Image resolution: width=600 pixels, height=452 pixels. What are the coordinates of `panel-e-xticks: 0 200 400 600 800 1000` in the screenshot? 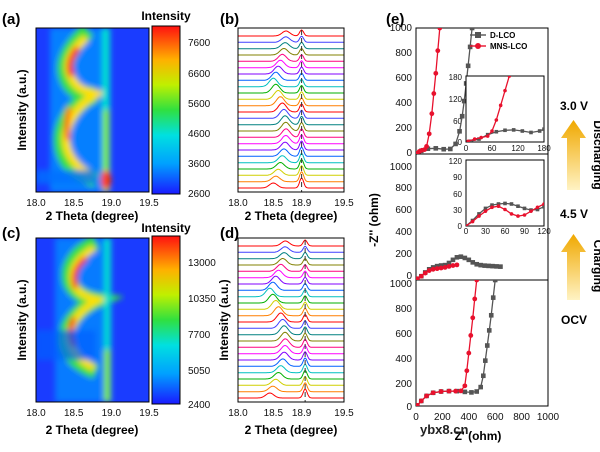 It's located at (486, 417).